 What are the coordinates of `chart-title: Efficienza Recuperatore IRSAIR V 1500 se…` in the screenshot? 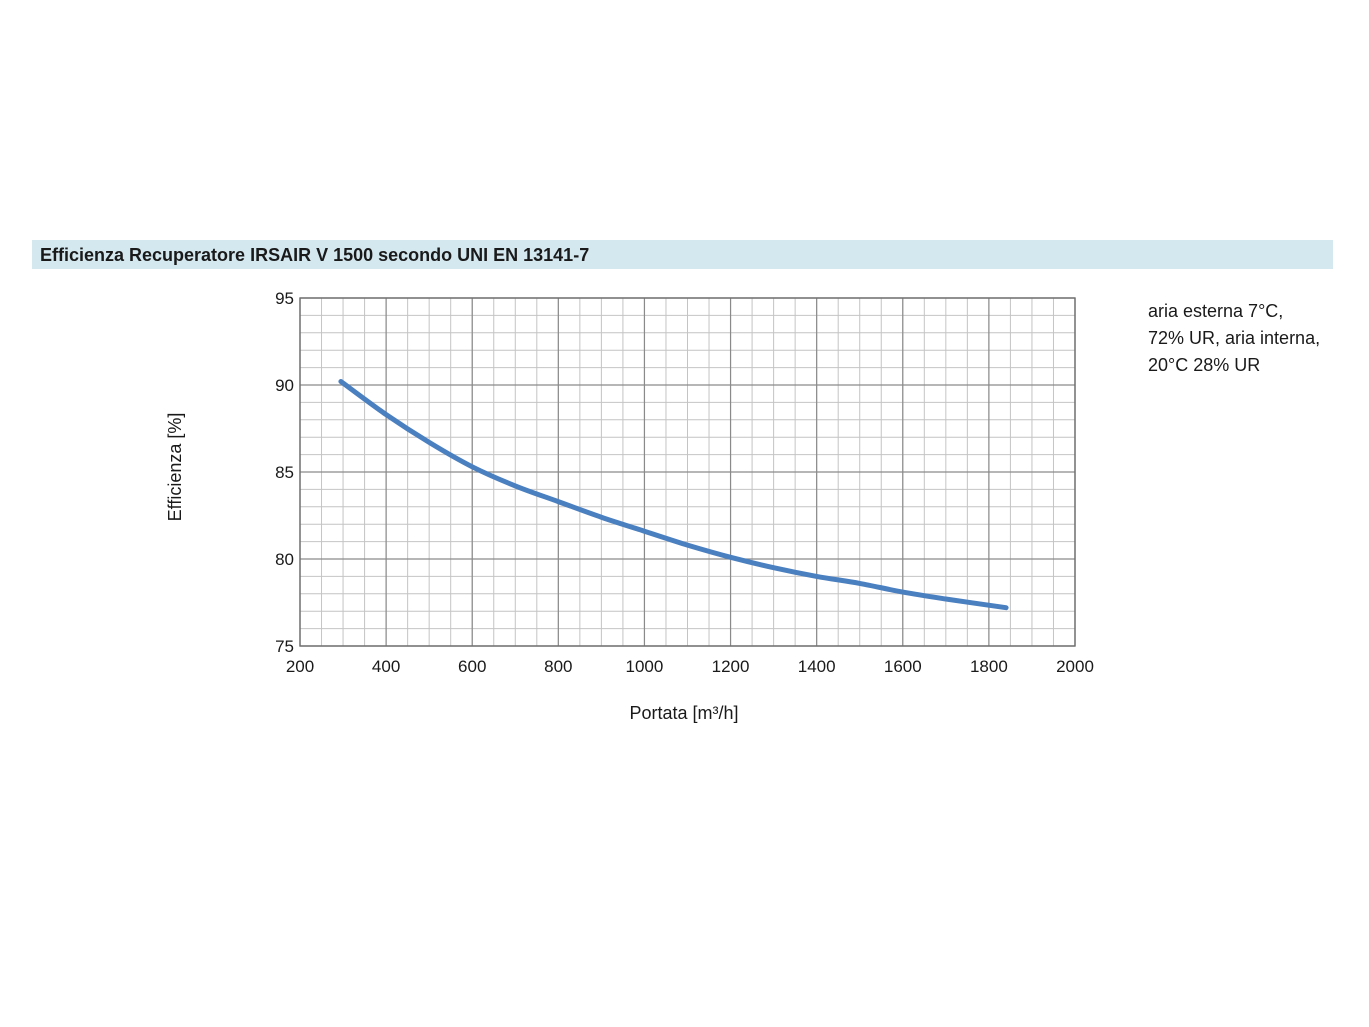 It's located at (315, 255).